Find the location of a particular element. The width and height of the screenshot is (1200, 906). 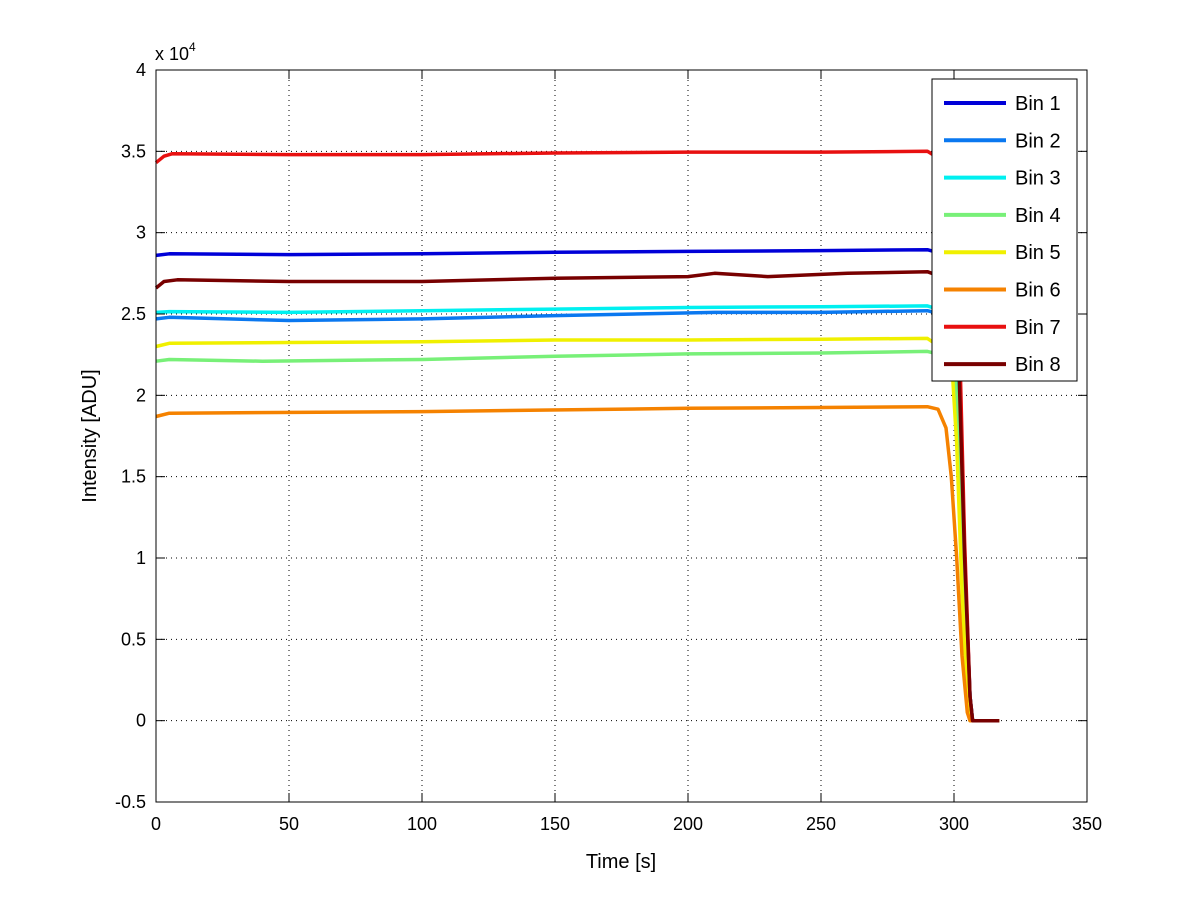

y-tick-label: 1.5 is located at coordinates (133, 477).